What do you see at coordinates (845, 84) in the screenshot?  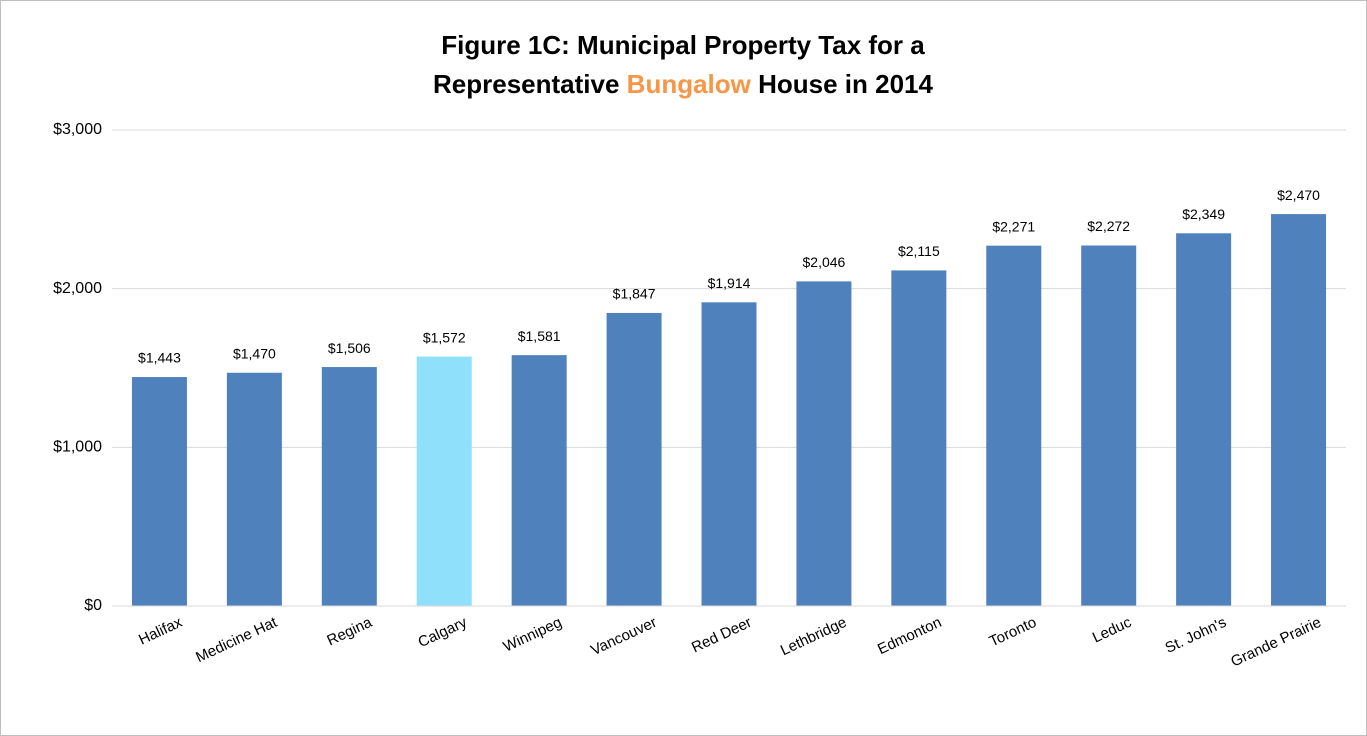 I see `title-part: House in 2014` at bounding box center [845, 84].